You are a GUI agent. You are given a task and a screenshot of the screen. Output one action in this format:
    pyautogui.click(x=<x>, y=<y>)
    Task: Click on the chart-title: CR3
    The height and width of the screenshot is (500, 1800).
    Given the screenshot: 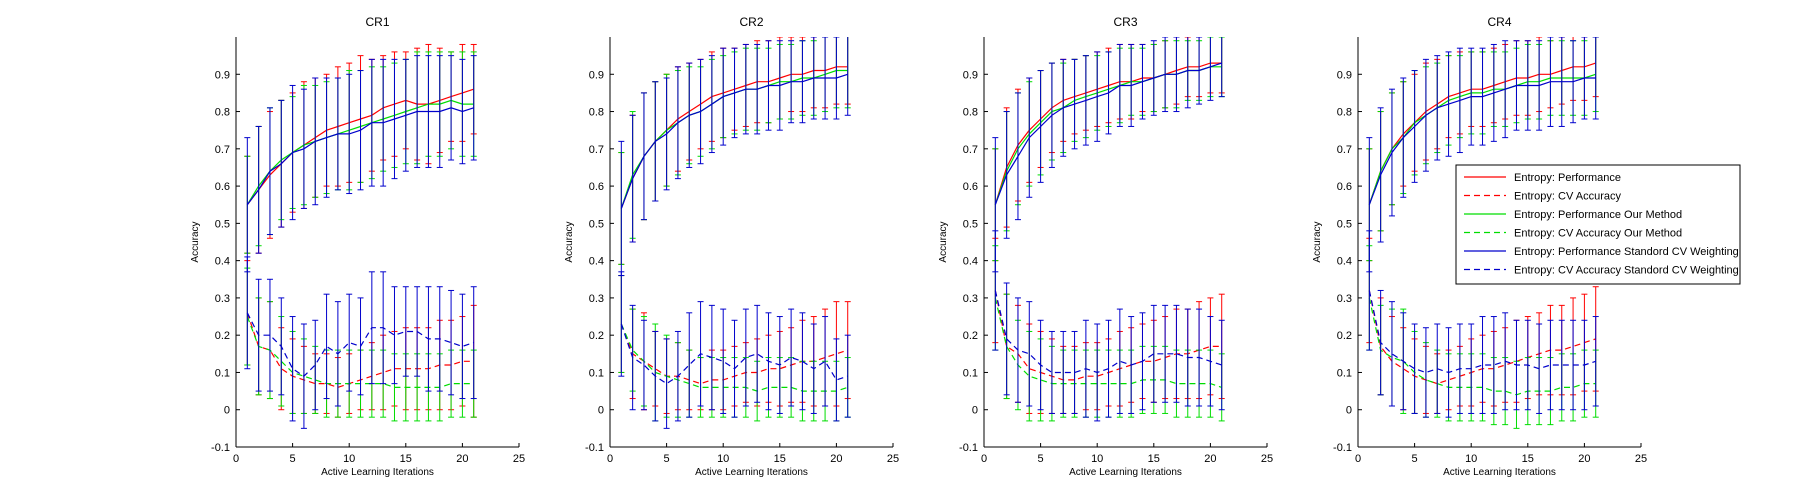 What is the action you would take?
    pyautogui.click(x=1125, y=22)
    